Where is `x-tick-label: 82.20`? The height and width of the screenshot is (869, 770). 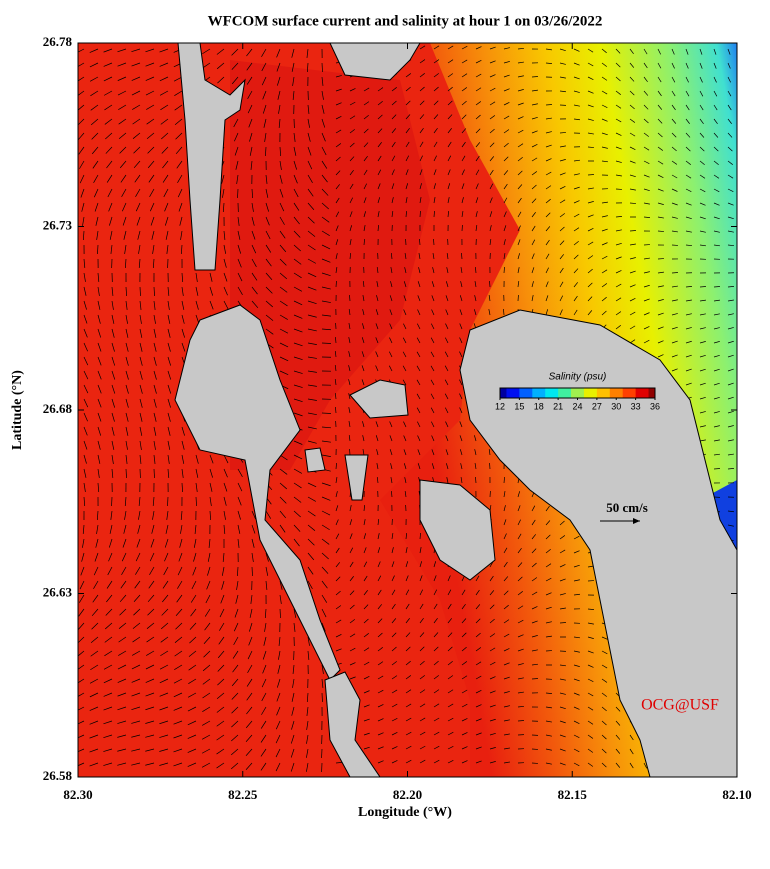
x-tick-label: 82.20 is located at coordinates (407, 794).